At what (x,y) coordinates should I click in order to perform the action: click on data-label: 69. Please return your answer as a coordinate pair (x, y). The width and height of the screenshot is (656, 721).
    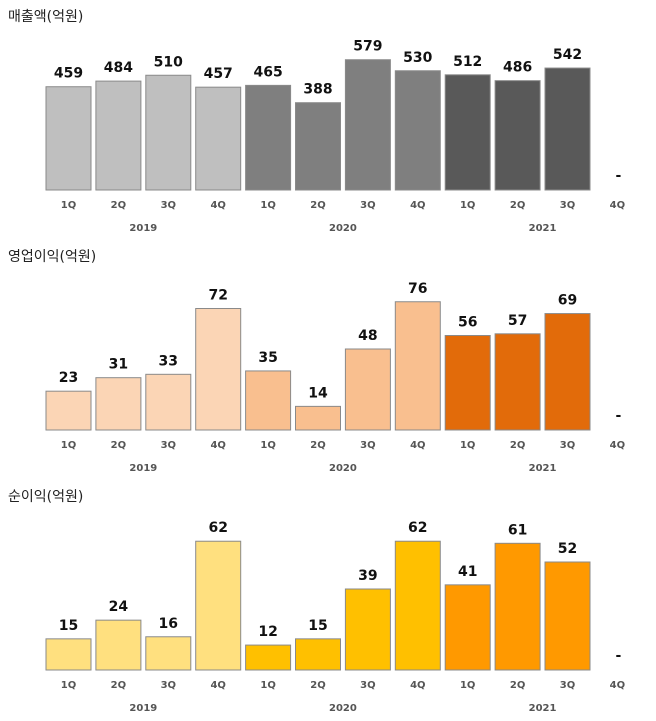
    Looking at the image, I should click on (567, 301).